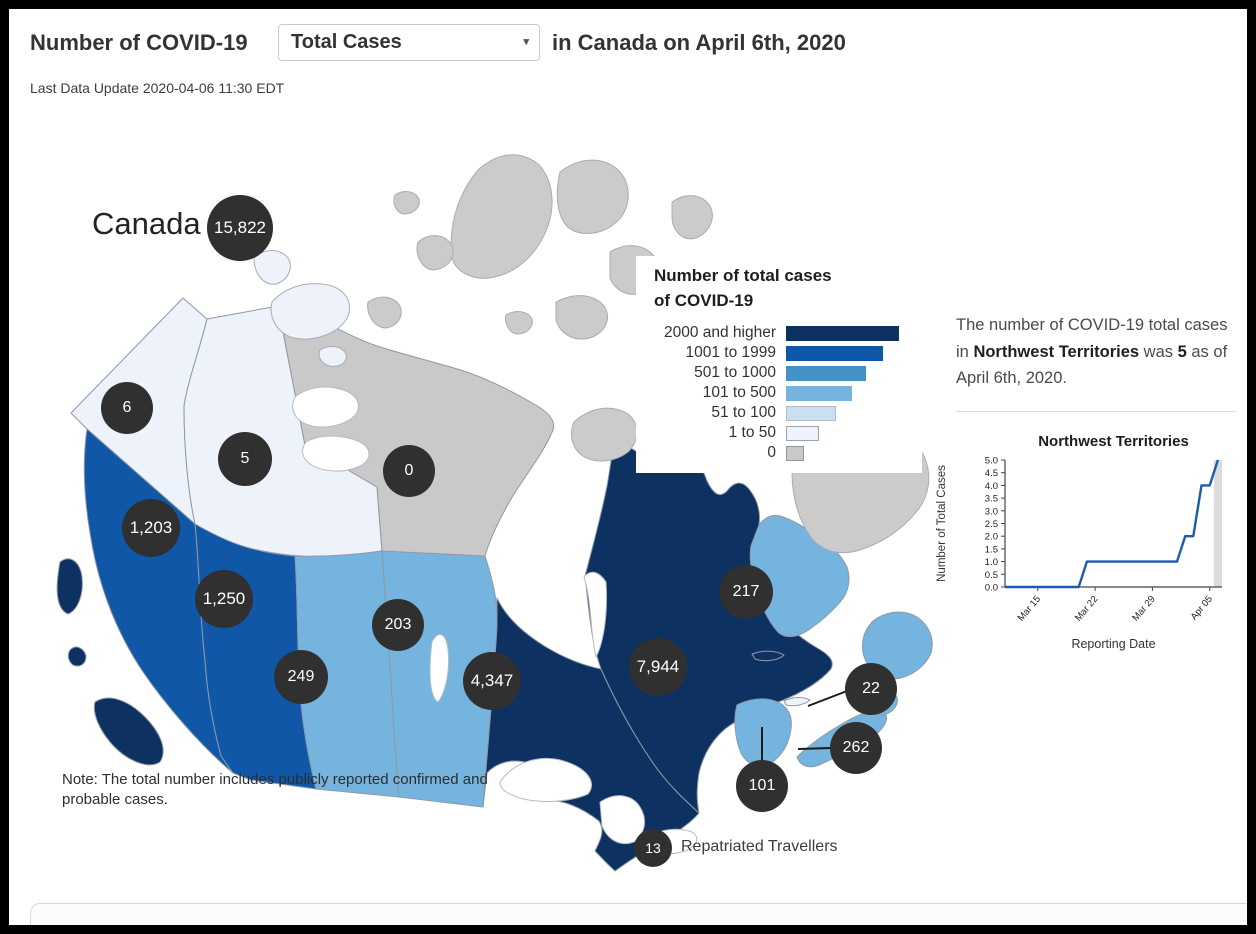  What do you see at coordinates (224, 599) in the screenshot?
I see `case-bubble-alberta: 1,250` at bounding box center [224, 599].